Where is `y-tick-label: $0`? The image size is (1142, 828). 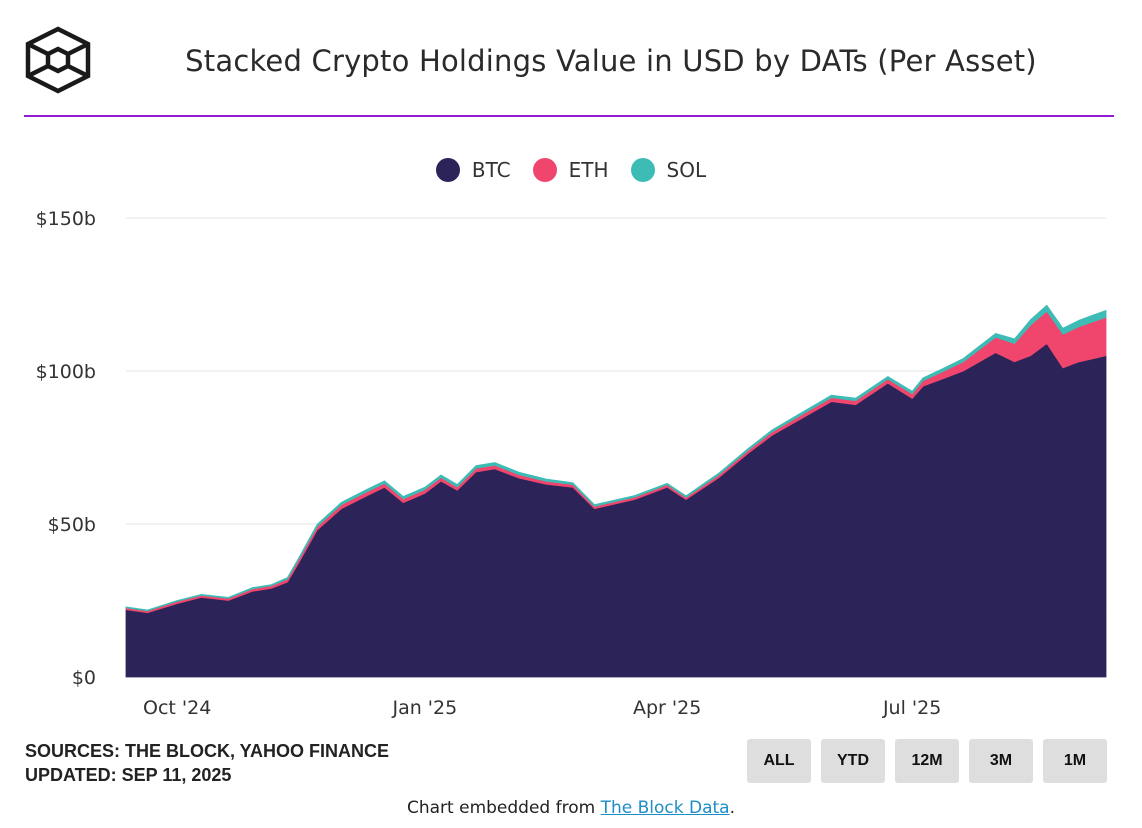 y-tick-label: $0 is located at coordinates (84, 678).